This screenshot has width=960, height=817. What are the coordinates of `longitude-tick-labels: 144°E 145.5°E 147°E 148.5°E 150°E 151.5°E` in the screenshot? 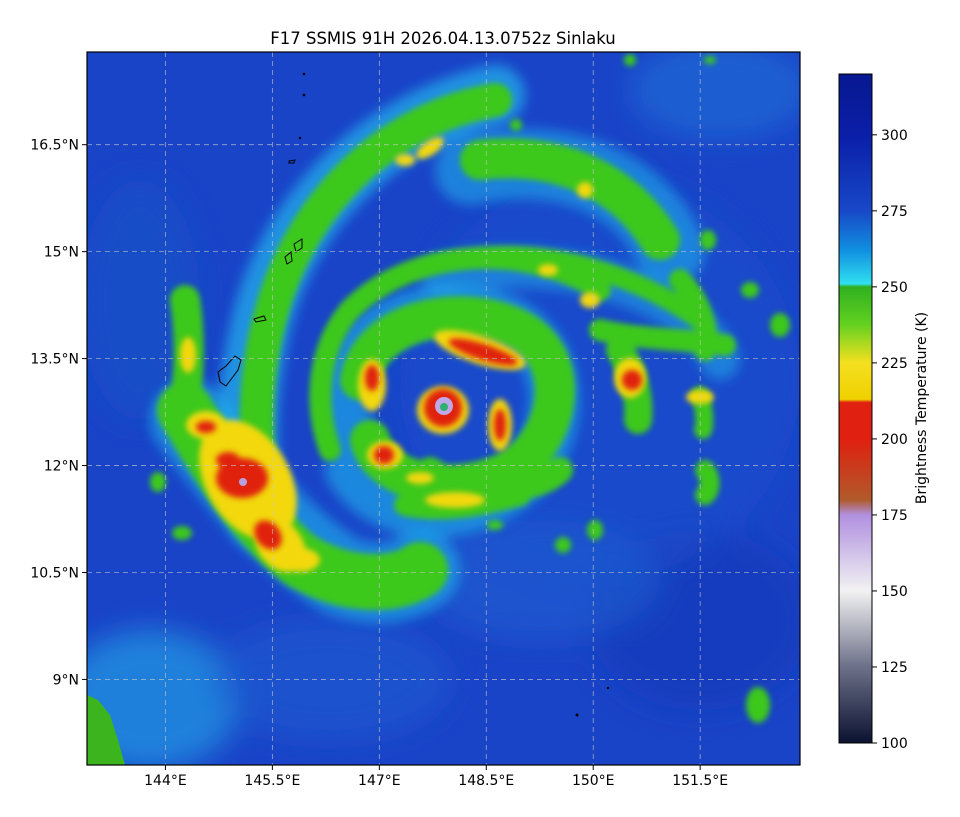 It's located at (436, 777).